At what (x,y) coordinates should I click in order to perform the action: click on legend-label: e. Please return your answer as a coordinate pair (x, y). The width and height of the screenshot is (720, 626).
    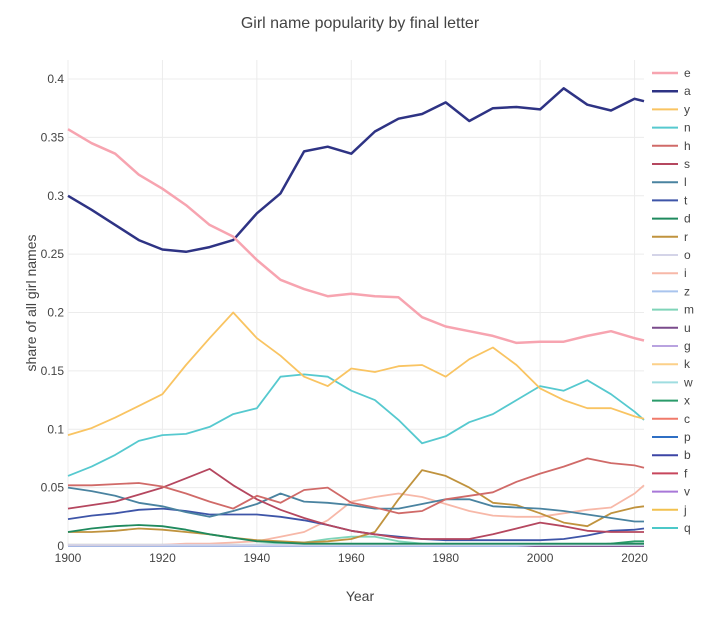
    Looking at the image, I should click on (687, 73).